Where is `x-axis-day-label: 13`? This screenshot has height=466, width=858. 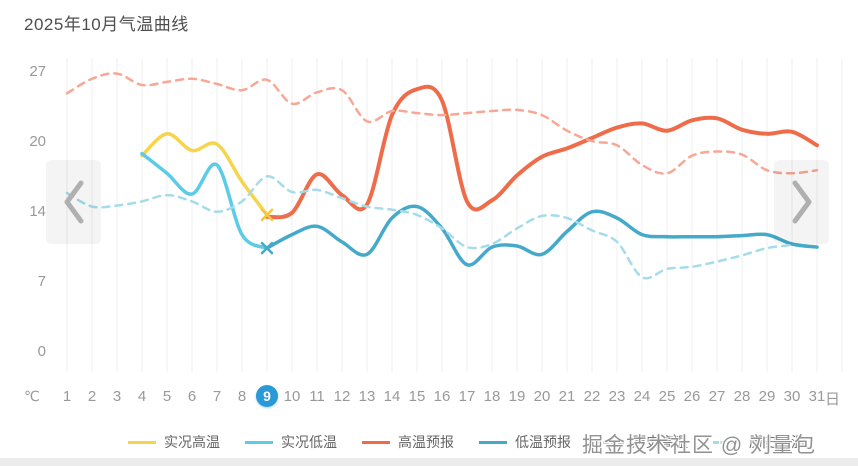
x-axis-day-label: 13 is located at coordinates (367, 396).